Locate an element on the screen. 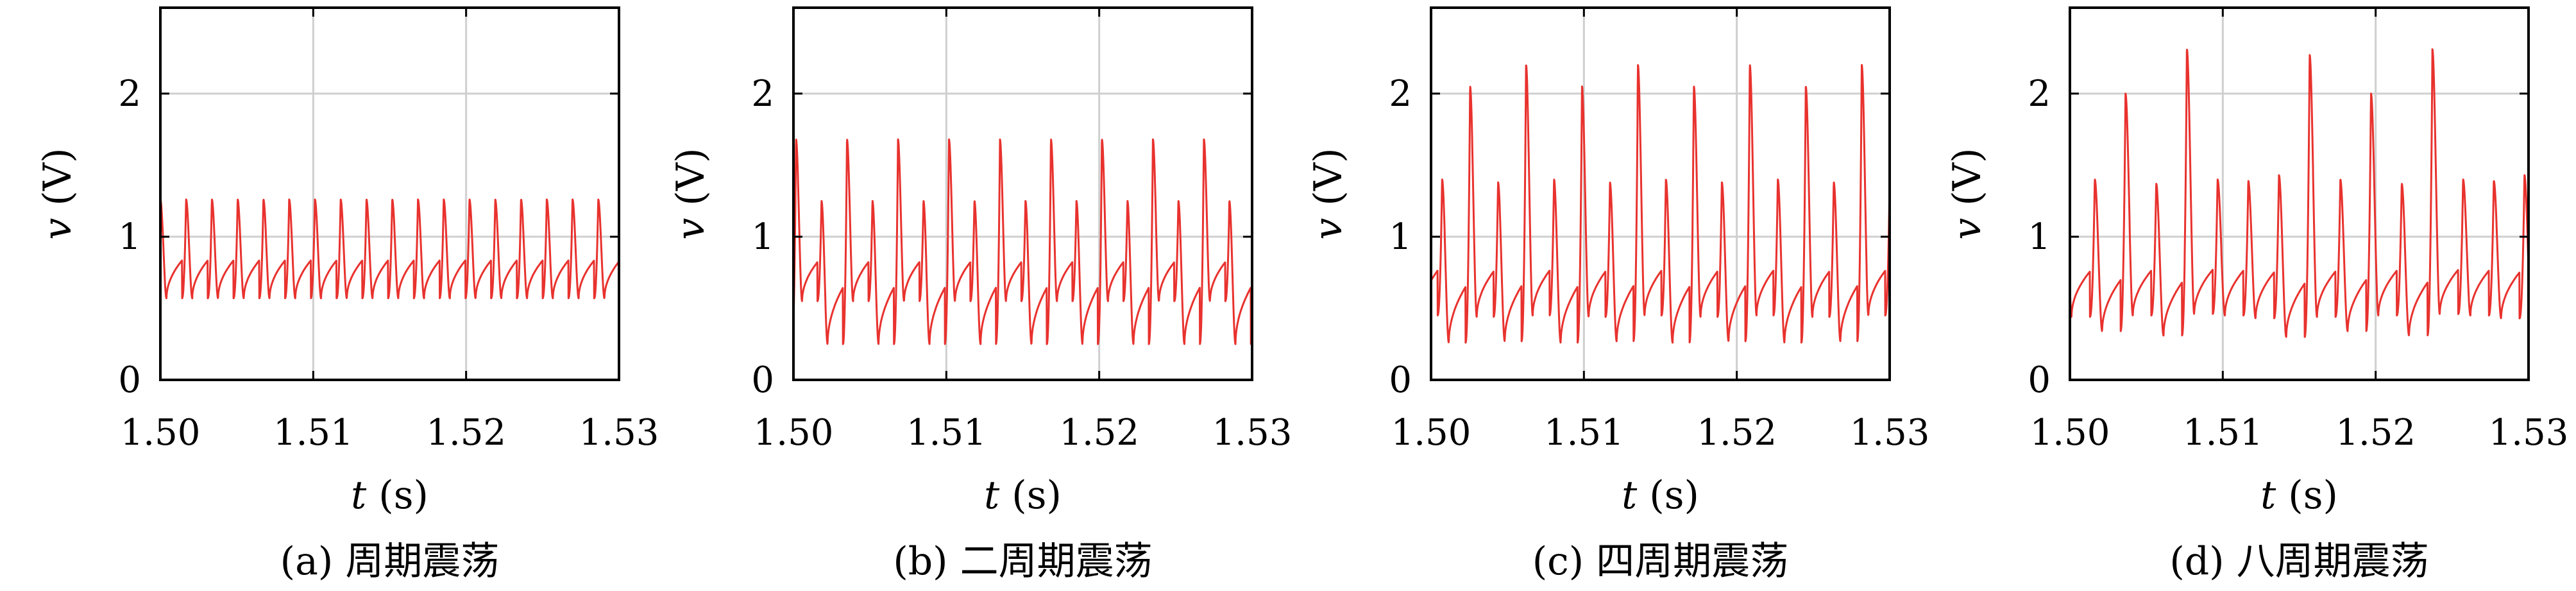 The image size is (2576, 591). panel-caption: (c) 四周期震荡 is located at coordinates (1660, 561).